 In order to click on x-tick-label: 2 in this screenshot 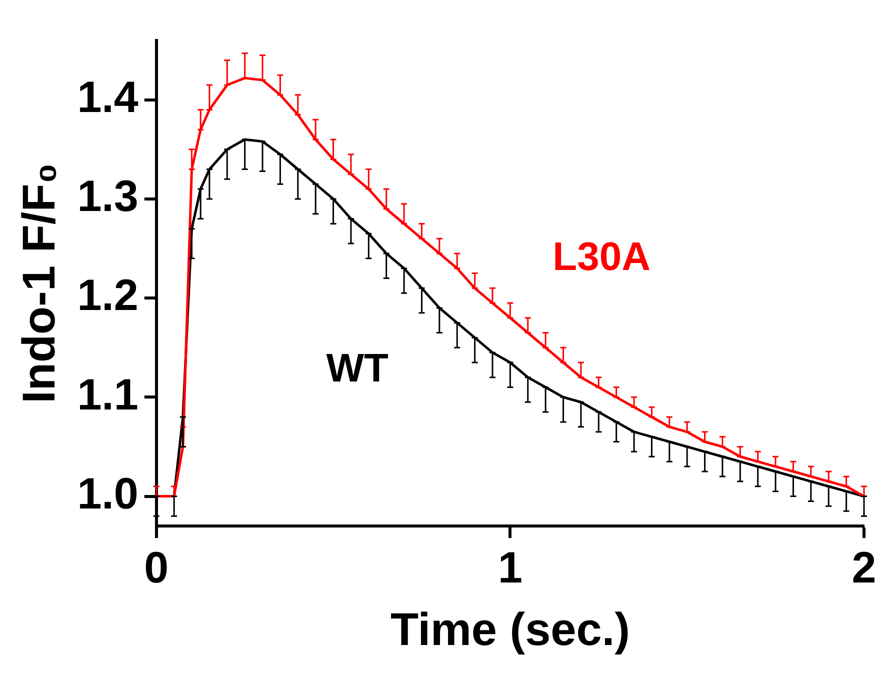, I will do `click(864, 568)`.